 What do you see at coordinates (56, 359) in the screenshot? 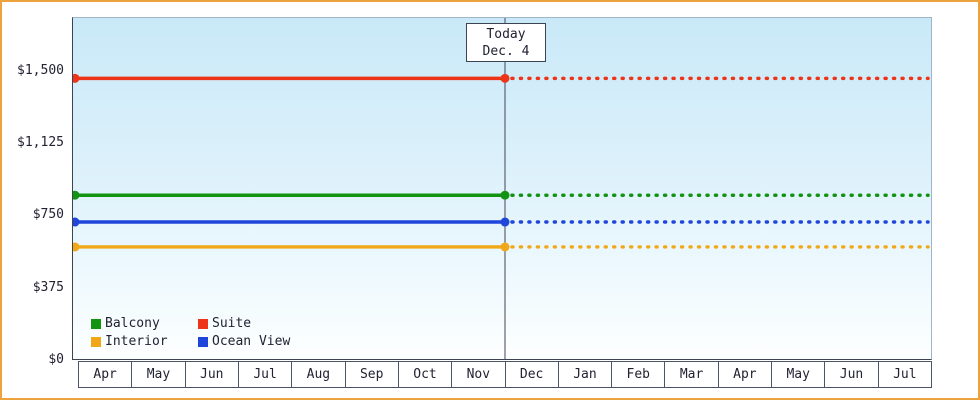
I see `y-axis-label: $0` at bounding box center [56, 359].